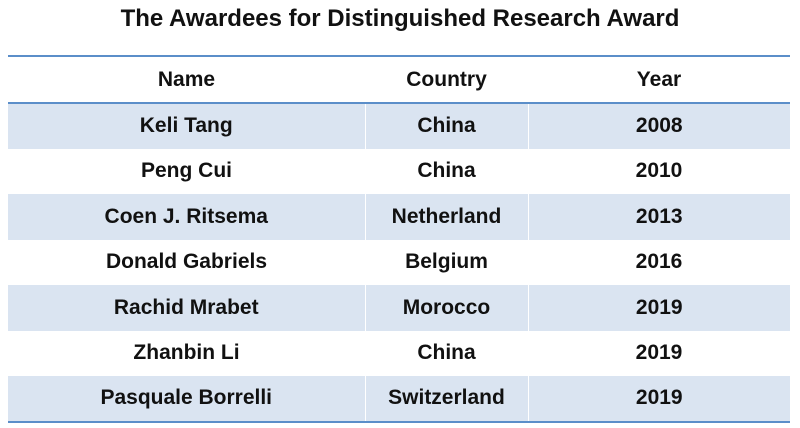 Image resolution: width=800 pixels, height=428 pixels. I want to click on table-header: Name Country Year, so click(399, 79).